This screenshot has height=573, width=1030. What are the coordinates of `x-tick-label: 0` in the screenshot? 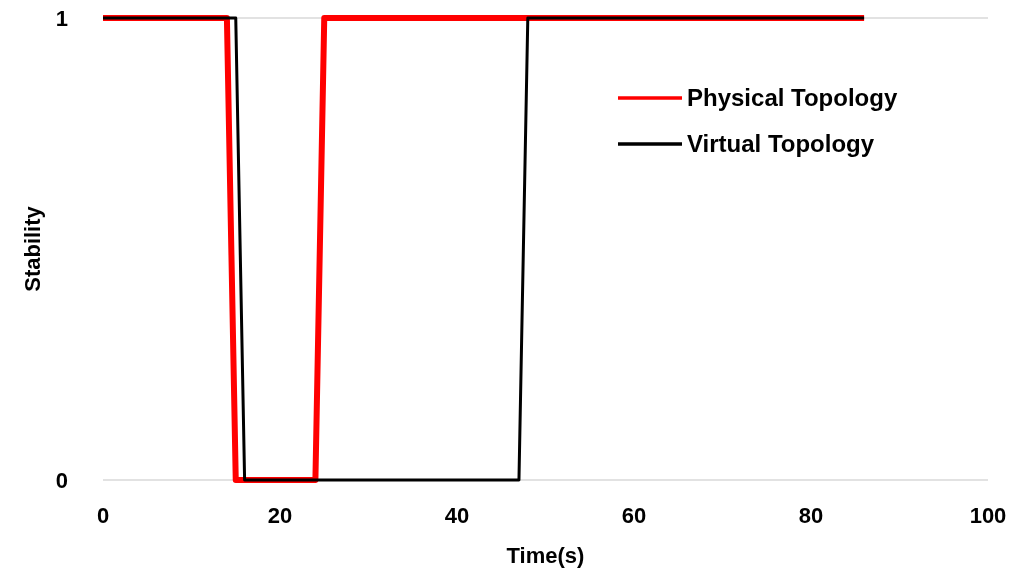 It's located at (103, 515).